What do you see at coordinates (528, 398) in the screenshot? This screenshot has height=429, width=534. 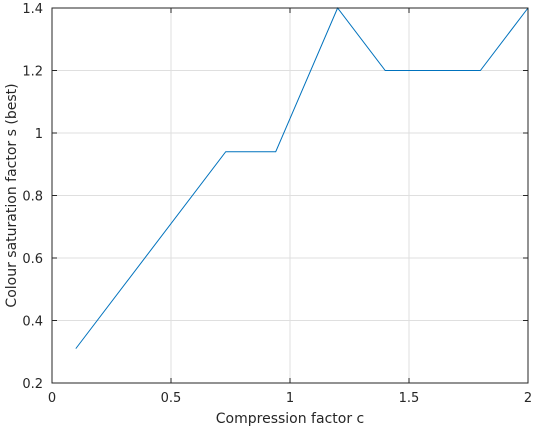 I see `x-tick-label: 2` at bounding box center [528, 398].